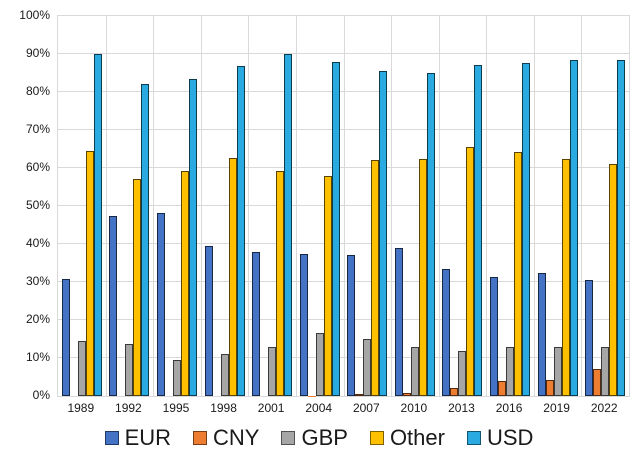 The width and height of the screenshot is (638, 451). What do you see at coordinates (319, 408) in the screenshot?
I see `x-tick-label-2004: 2004` at bounding box center [319, 408].